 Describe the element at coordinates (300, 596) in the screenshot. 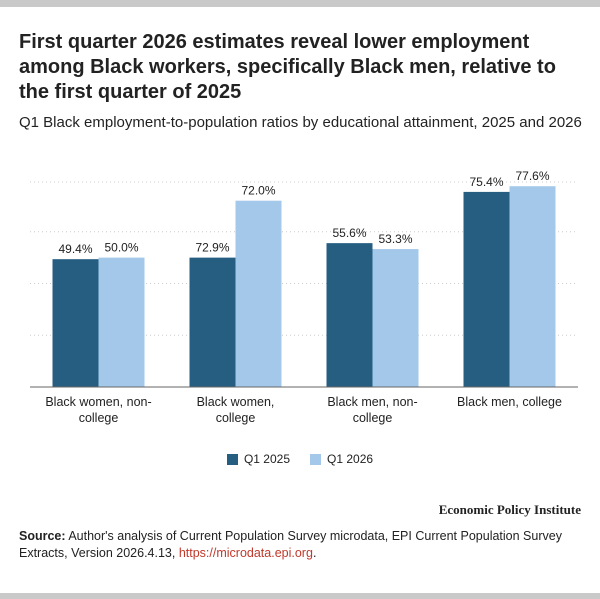

I see `bottom-frame-bar` at that location.